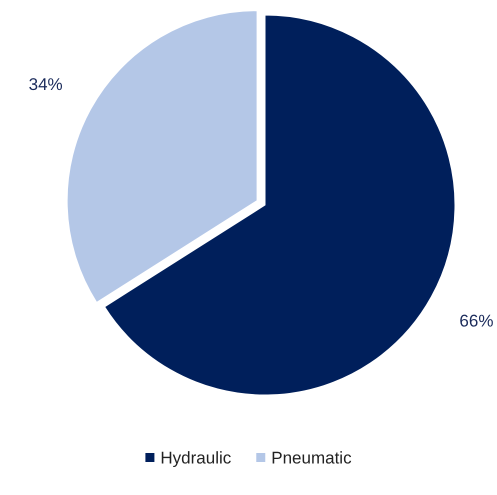 This screenshot has width=497, height=495. Describe the element at coordinates (476, 321) in the screenshot. I see `data-label: 66%` at that location.